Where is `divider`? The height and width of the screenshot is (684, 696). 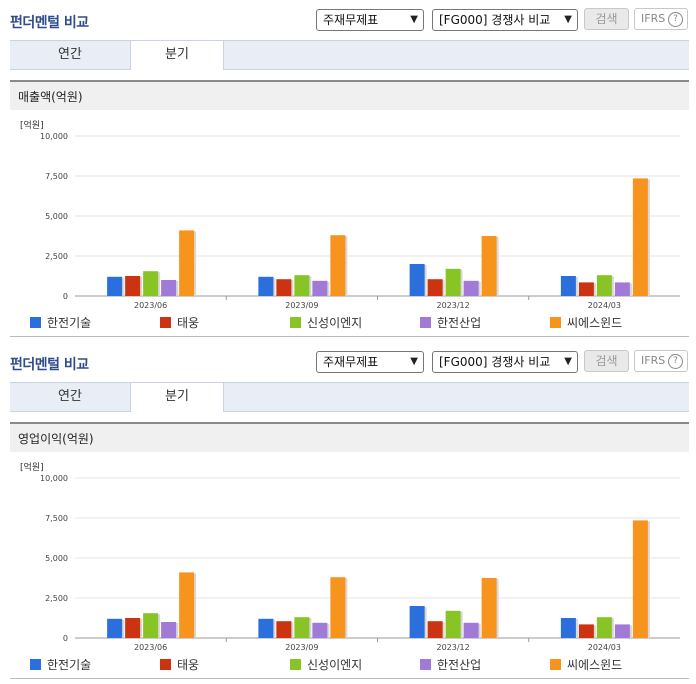
divider is located at coordinates (349, 678).